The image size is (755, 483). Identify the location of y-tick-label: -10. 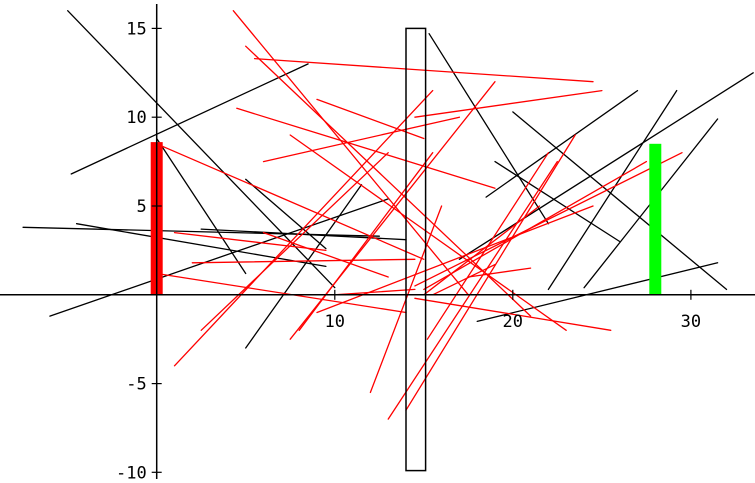
(131, 473).